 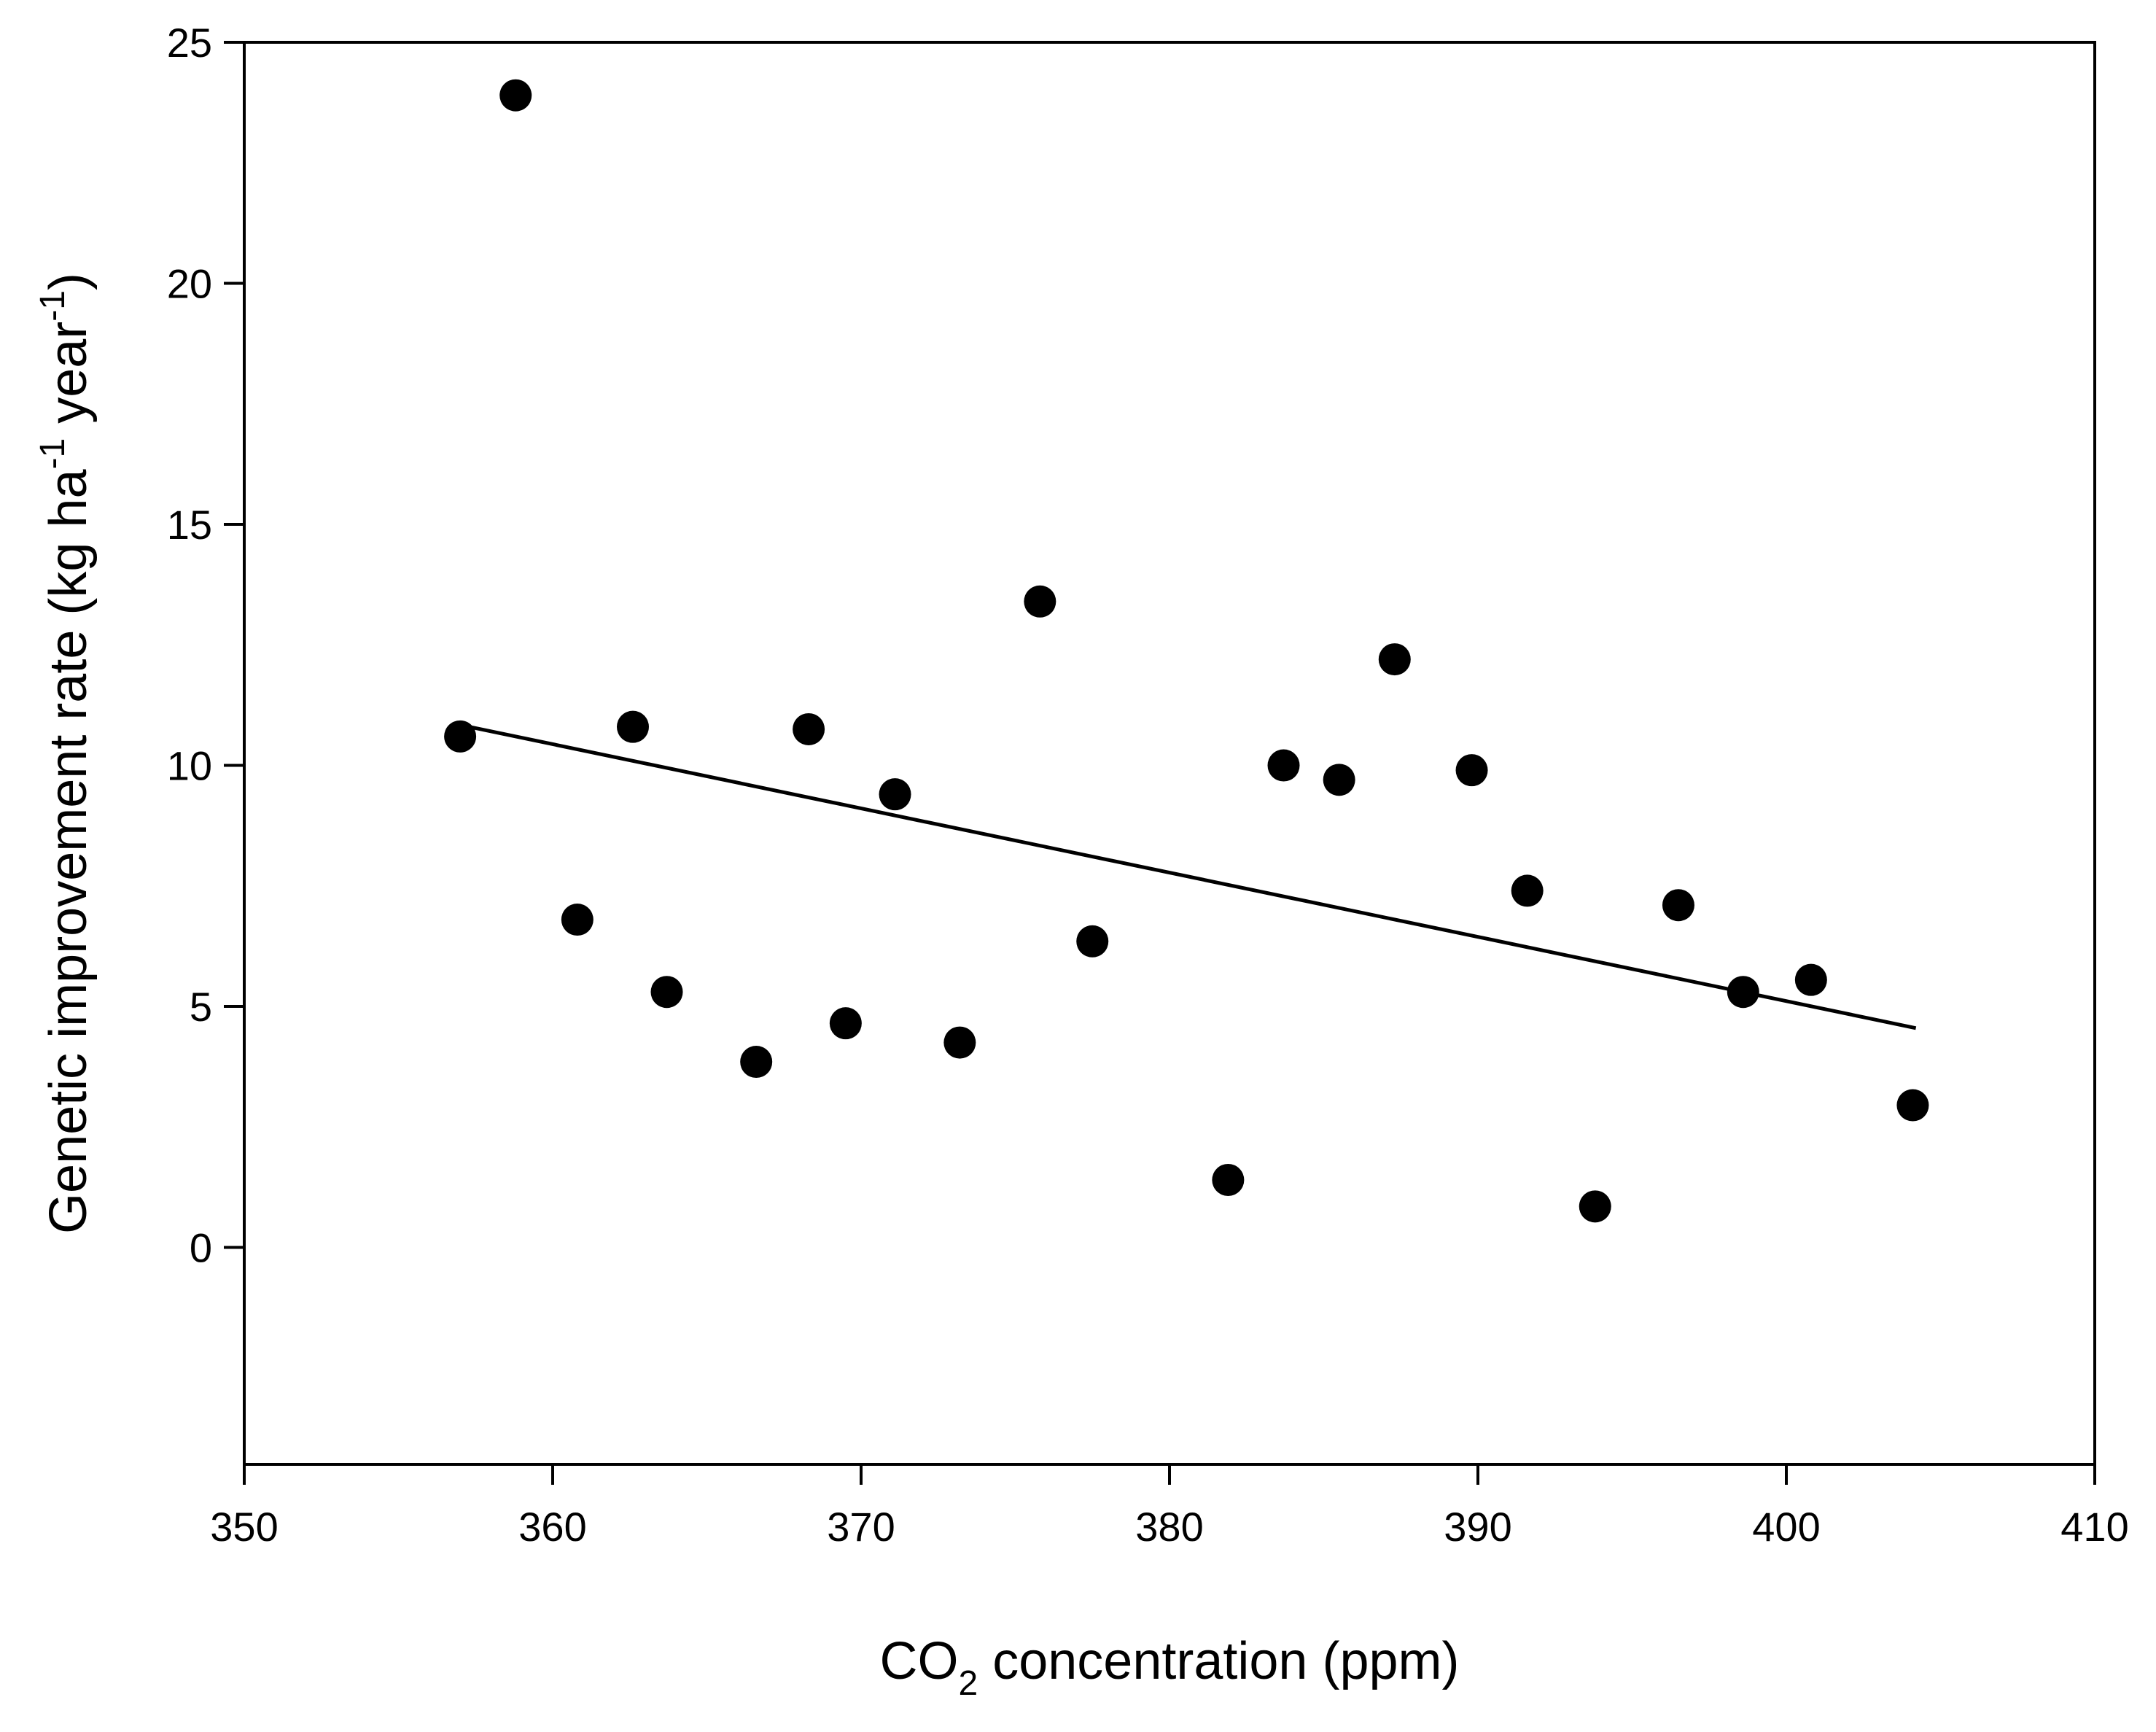 I want to click on x-tick-label: 390, so click(x=1477, y=1527).